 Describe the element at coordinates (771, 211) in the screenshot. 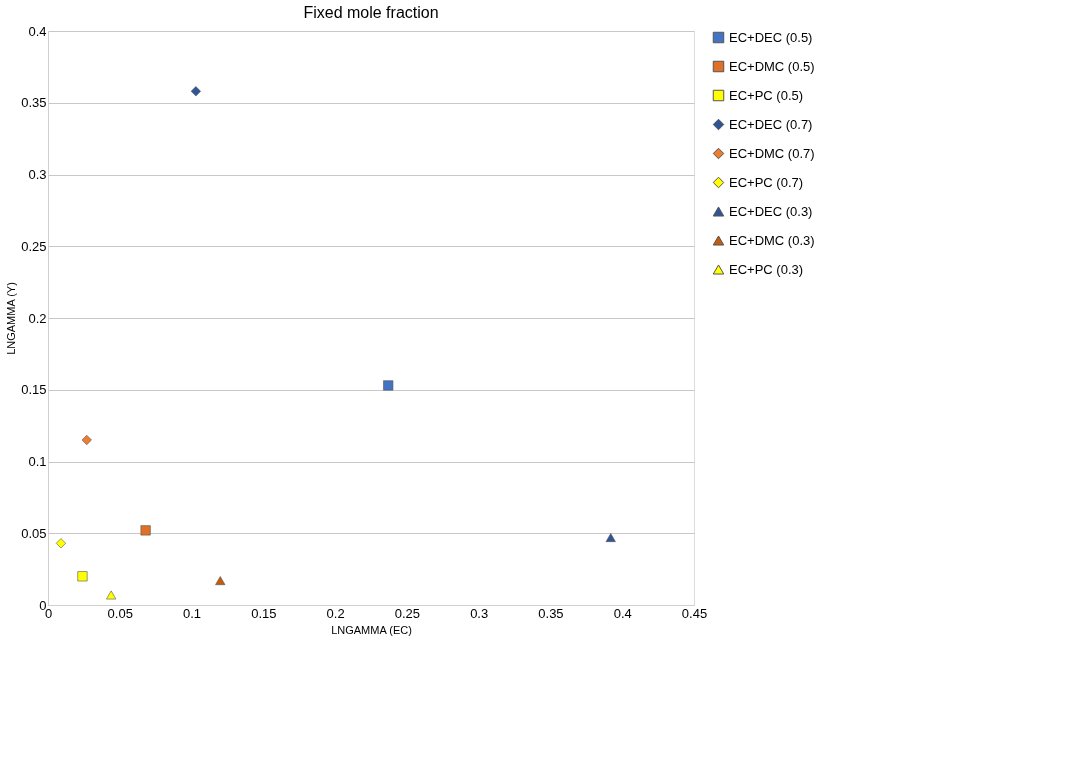

I see `legend-label: EC+DEC (0.3)` at that location.